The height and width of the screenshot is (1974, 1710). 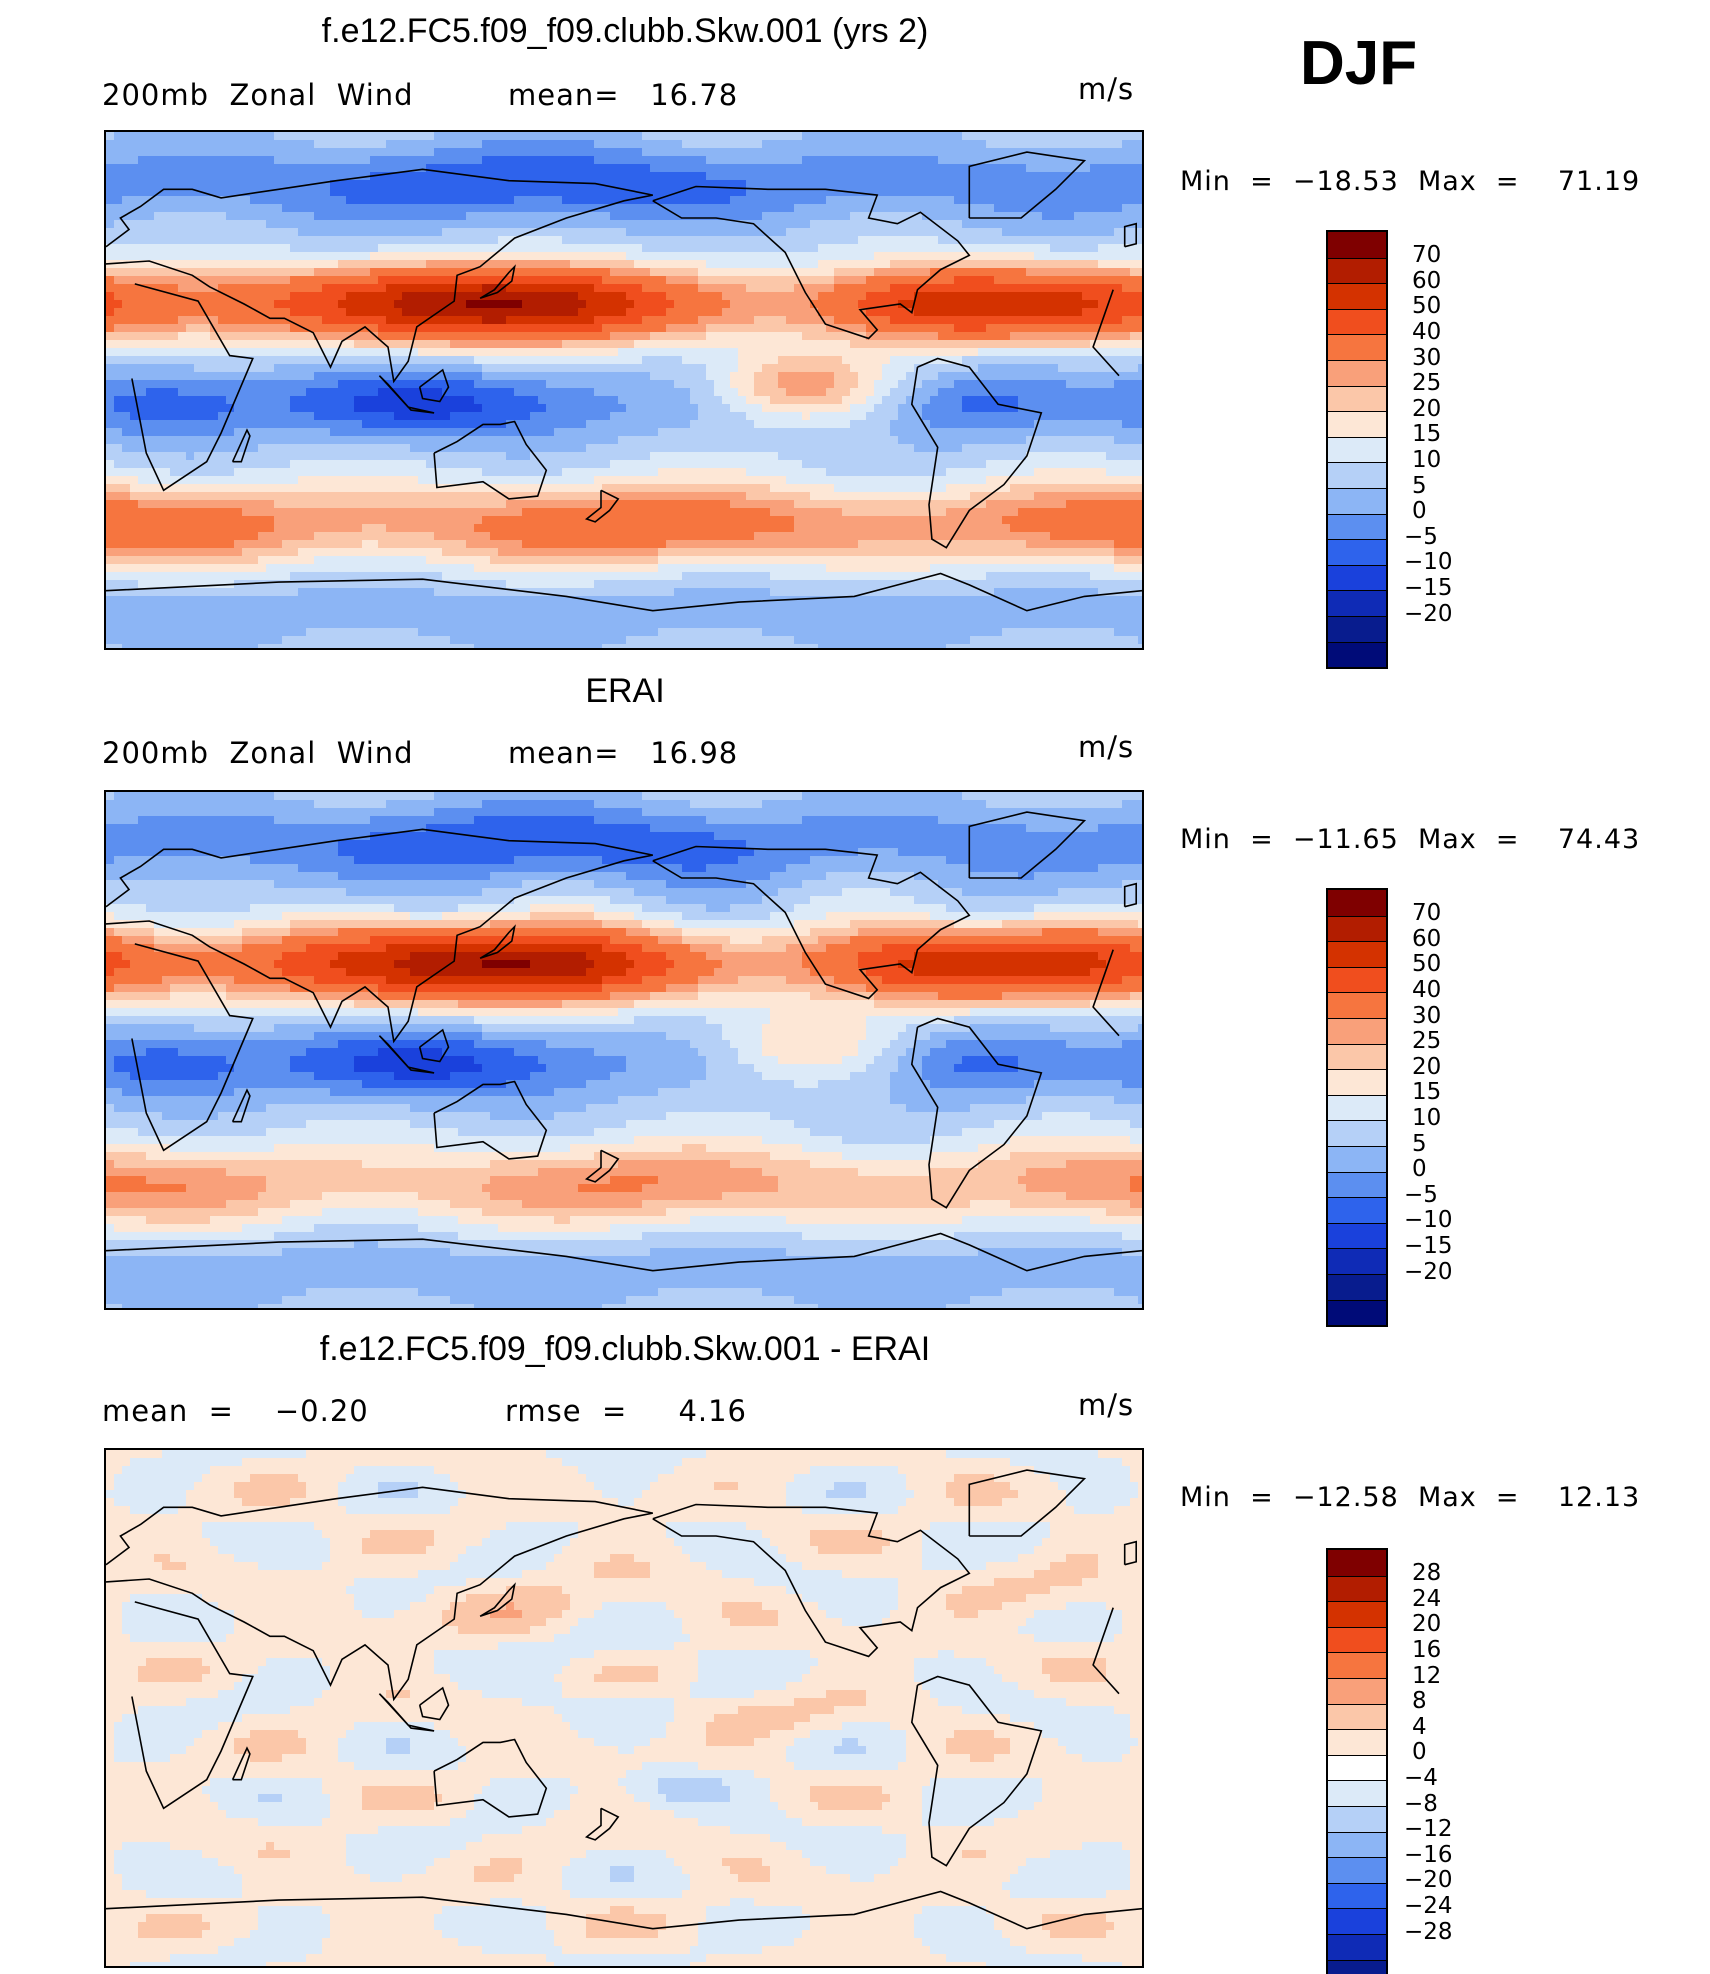 What do you see at coordinates (1428, 1829) in the screenshot?
I see `colorbar-tick-label: −12` at bounding box center [1428, 1829].